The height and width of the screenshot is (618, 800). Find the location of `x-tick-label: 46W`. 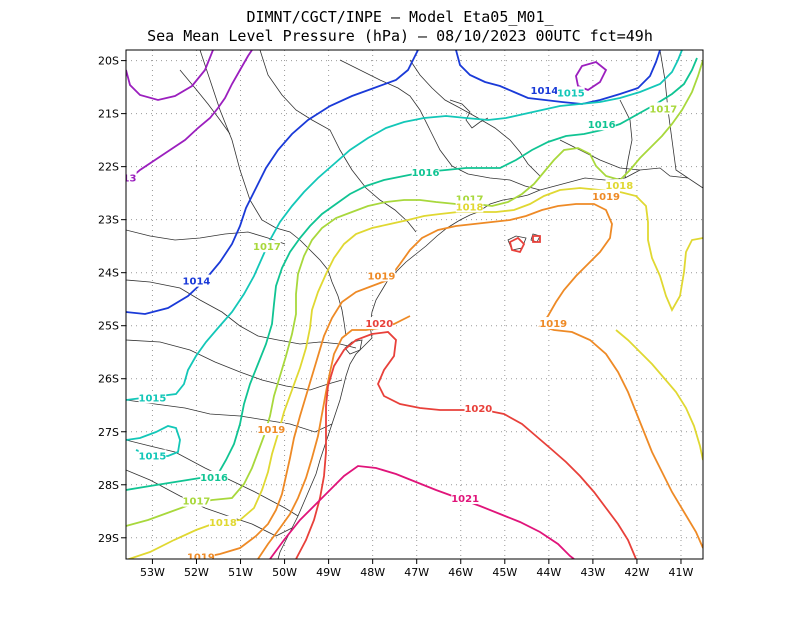

x-tick-label: 46W is located at coordinates (460, 572).